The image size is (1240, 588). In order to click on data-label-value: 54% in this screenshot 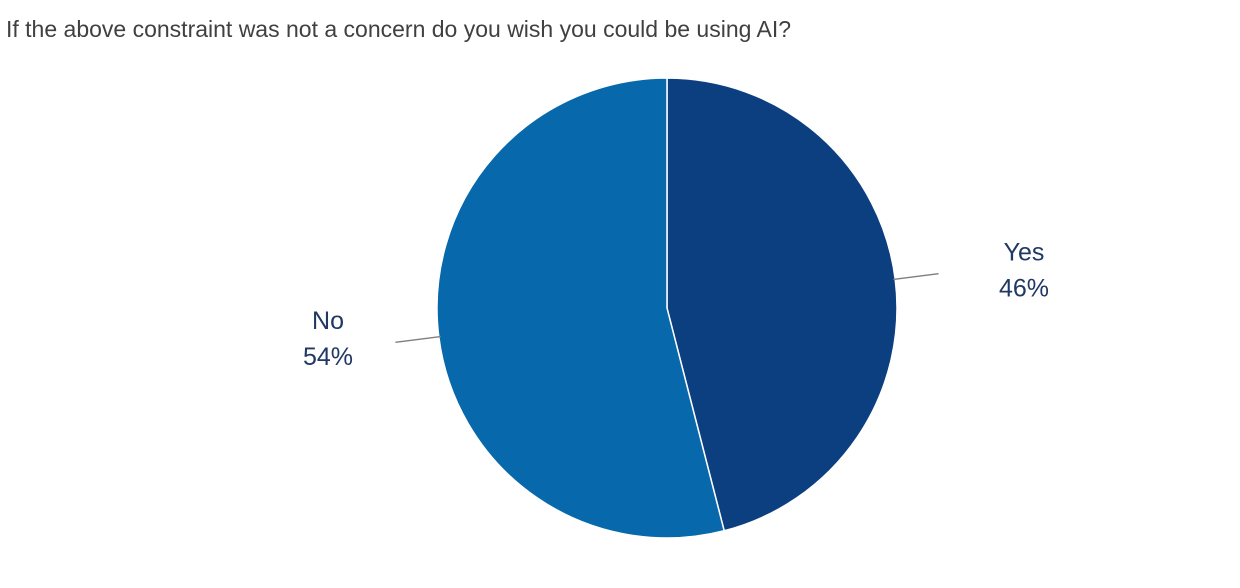, I will do `click(328, 357)`.